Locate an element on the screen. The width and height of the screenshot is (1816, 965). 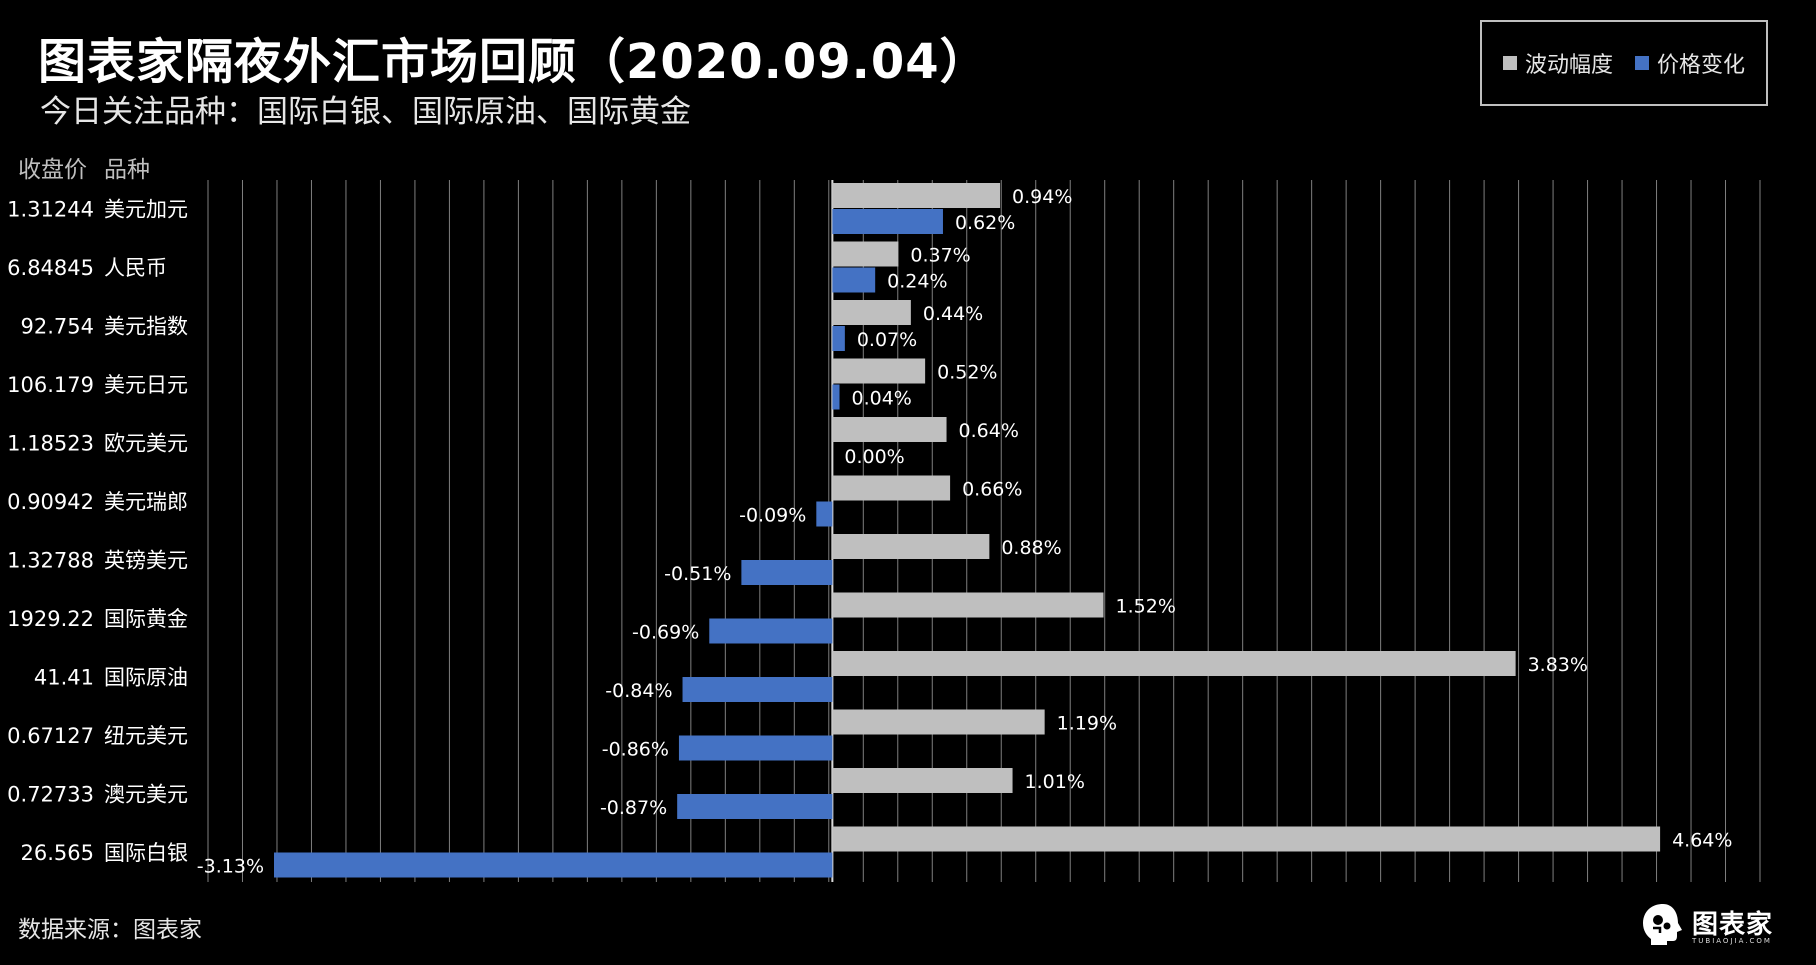
legend-swatch-range is located at coordinates (1509, 63).